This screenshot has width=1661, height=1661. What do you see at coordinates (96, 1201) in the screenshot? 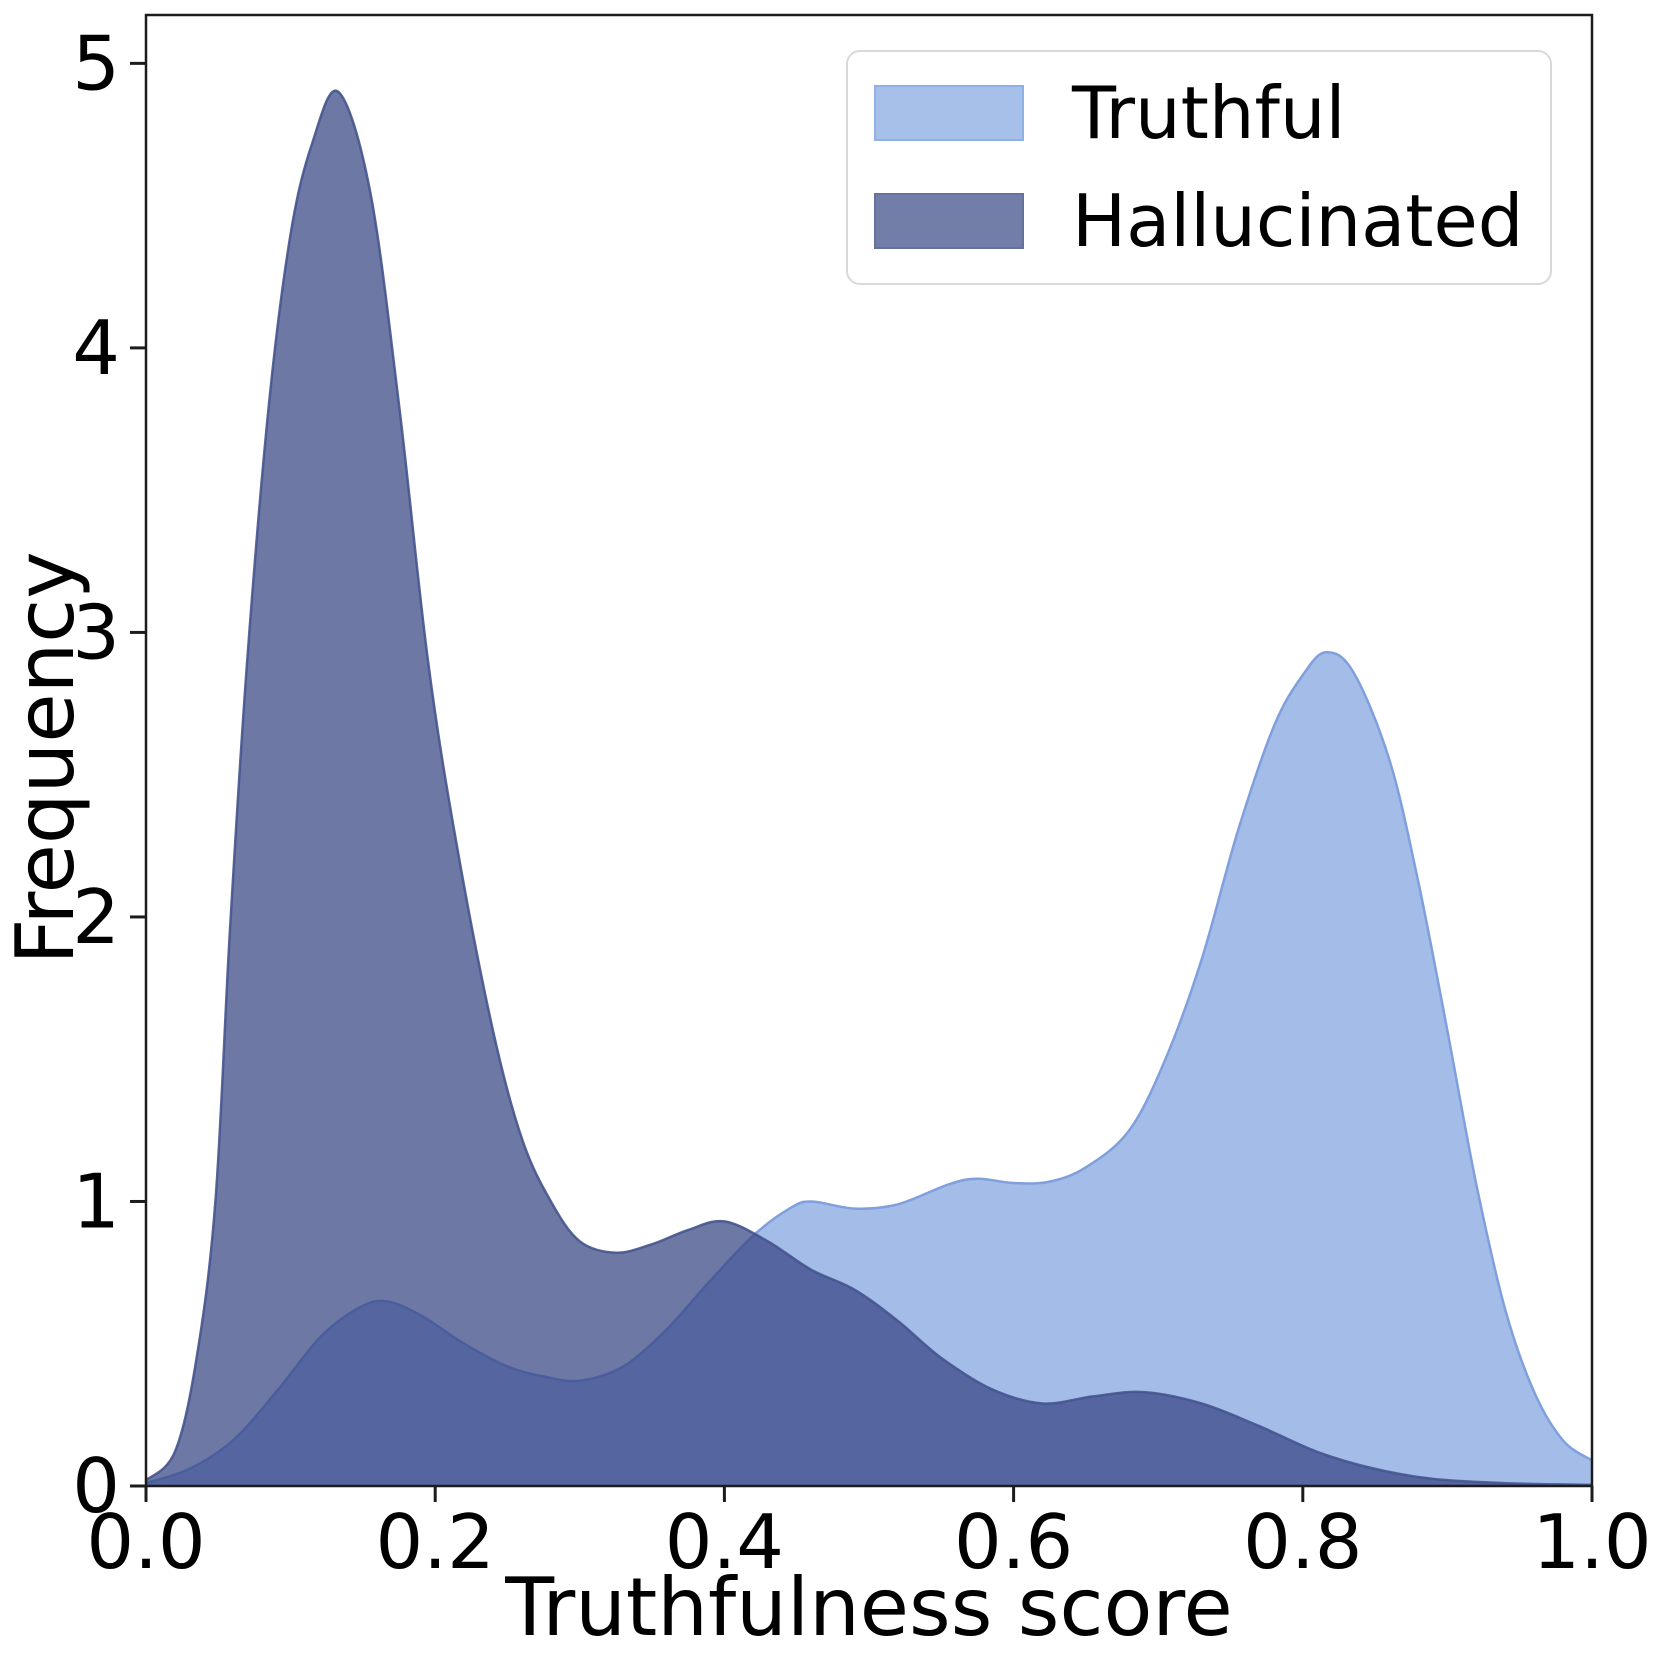
I see `y-tick-label: 1` at bounding box center [96, 1201].